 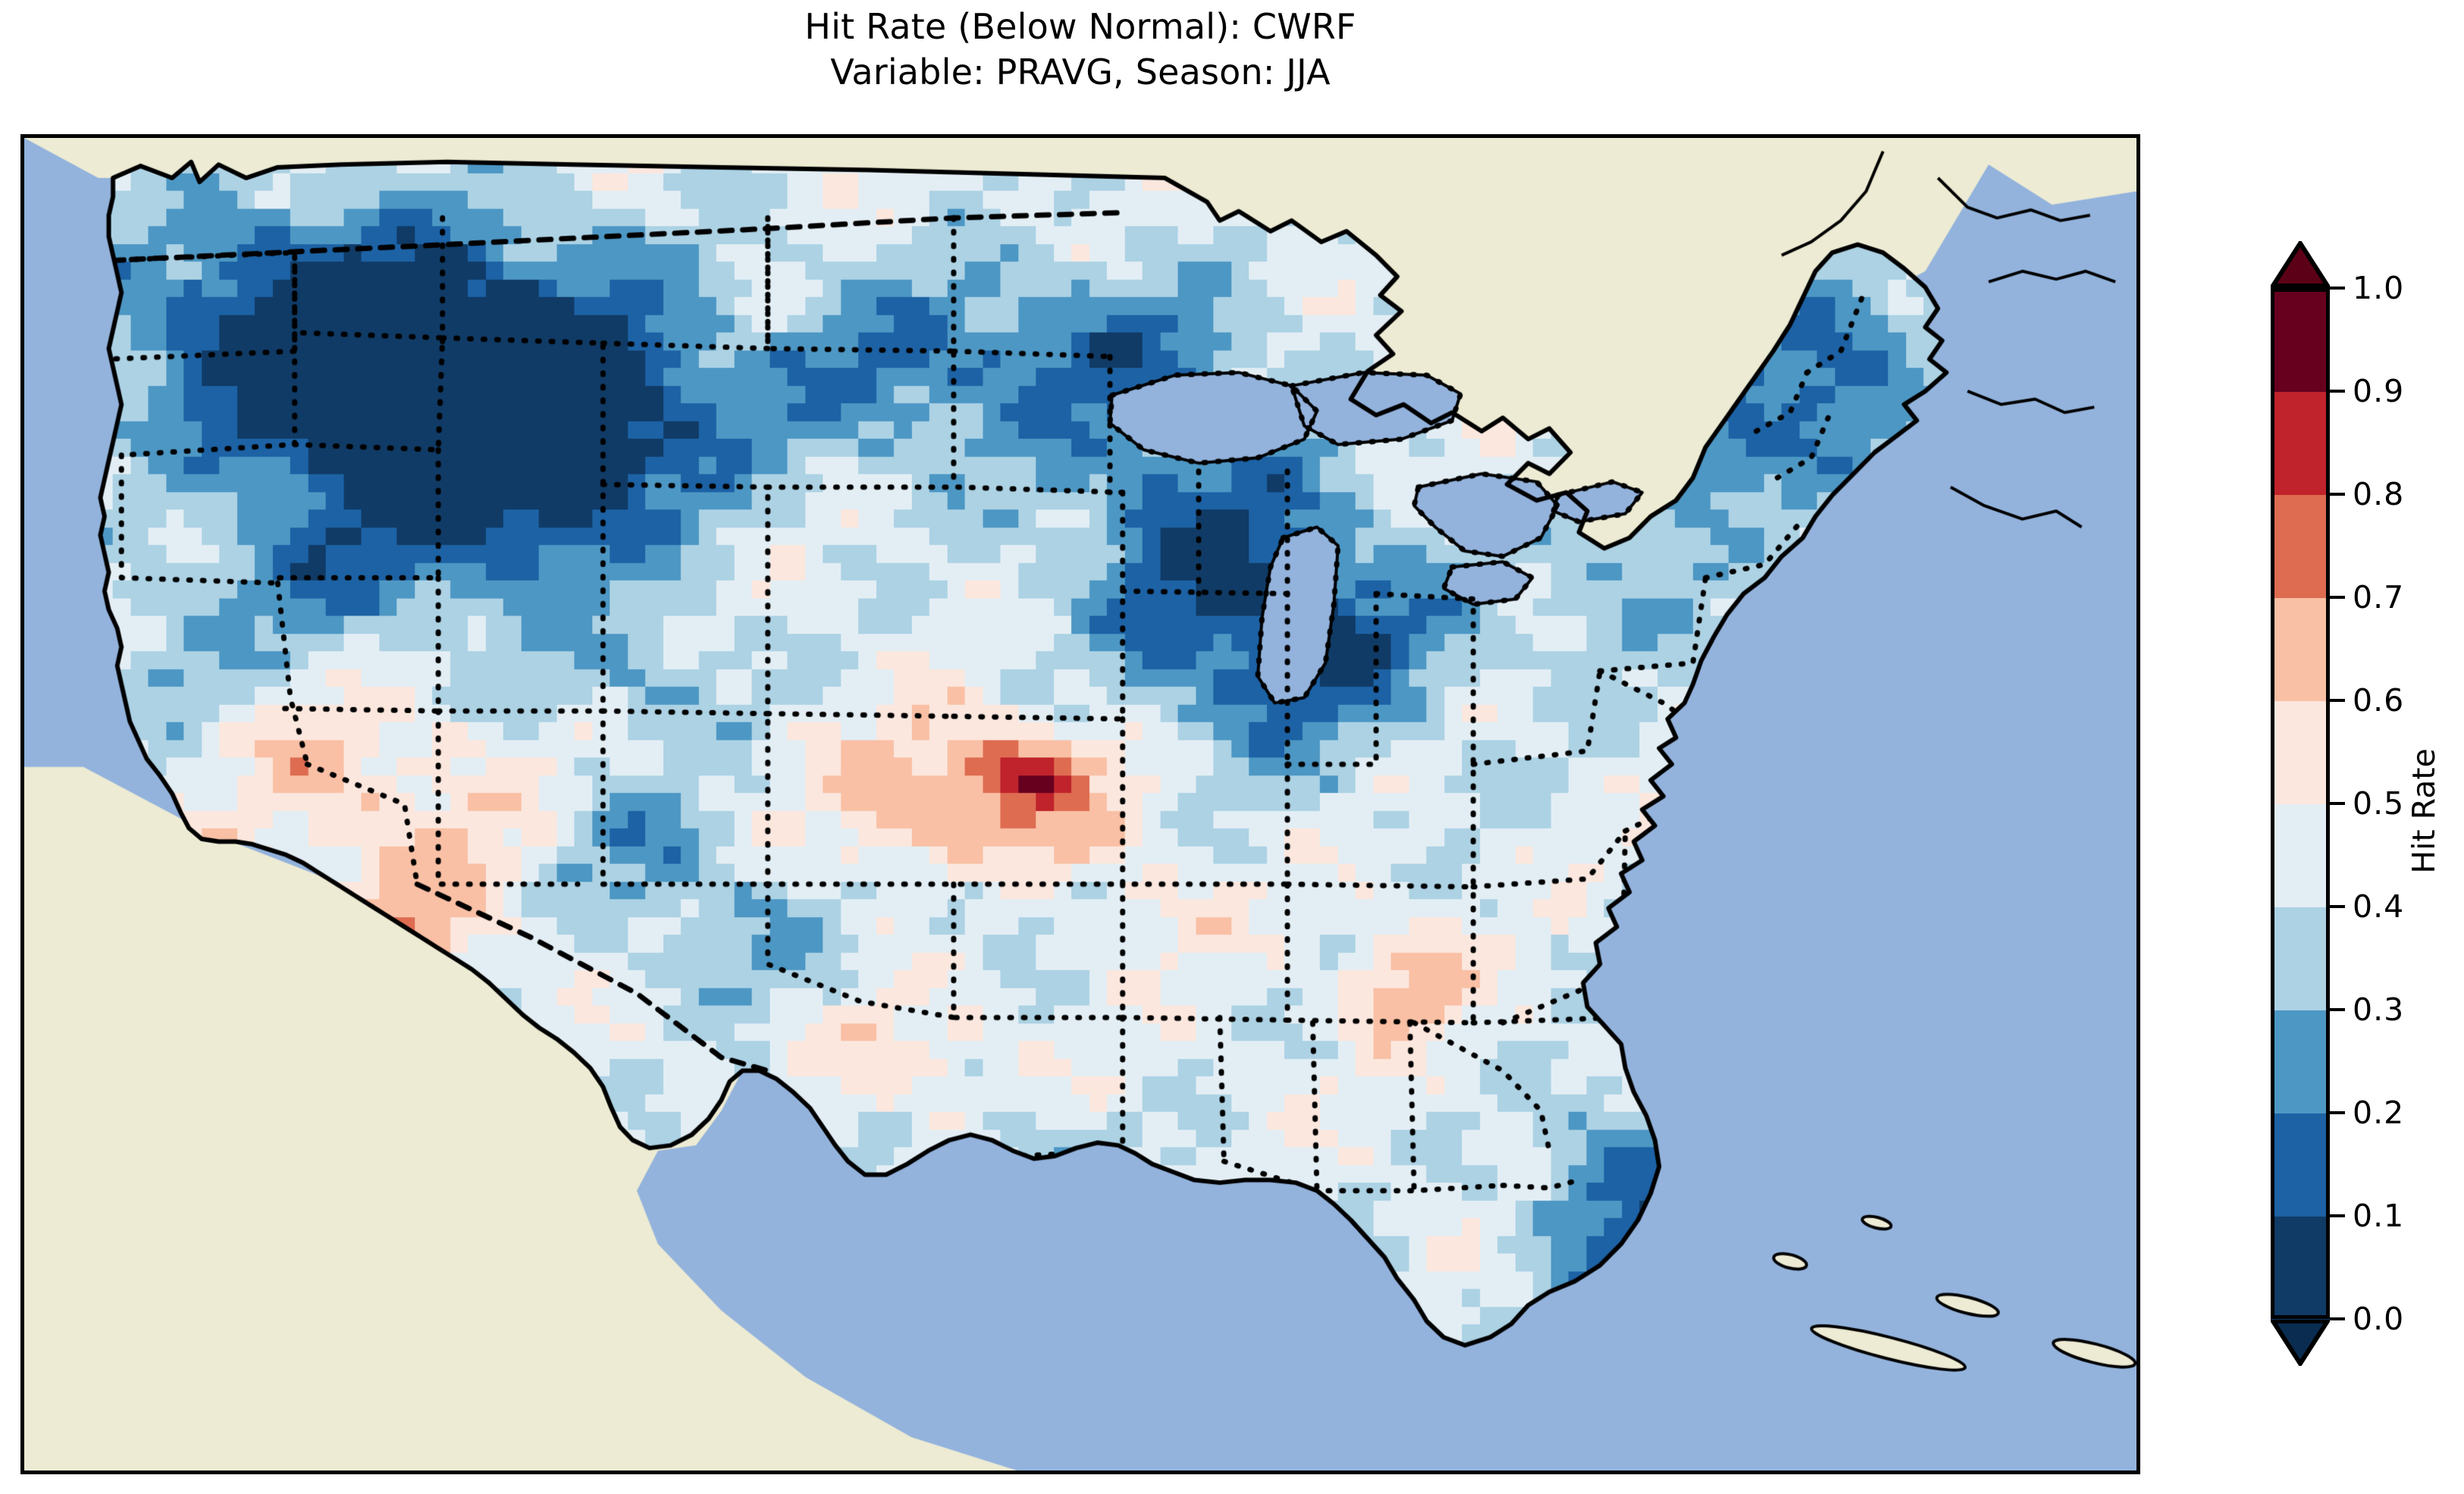 What do you see at coordinates (2379, 700) in the screenshot?
I see `colorbar-tick-label: 0.6` at bounding box center [2379, 700].